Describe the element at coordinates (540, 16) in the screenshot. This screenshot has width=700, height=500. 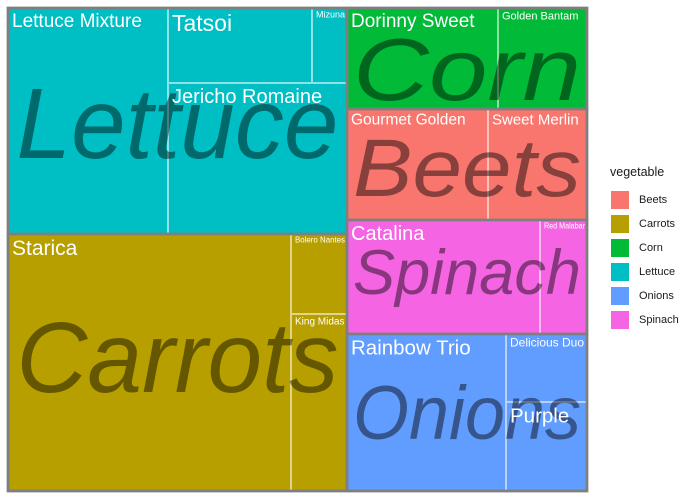
I see `item-label-golden-bantam: Golden Bantam` at that location.